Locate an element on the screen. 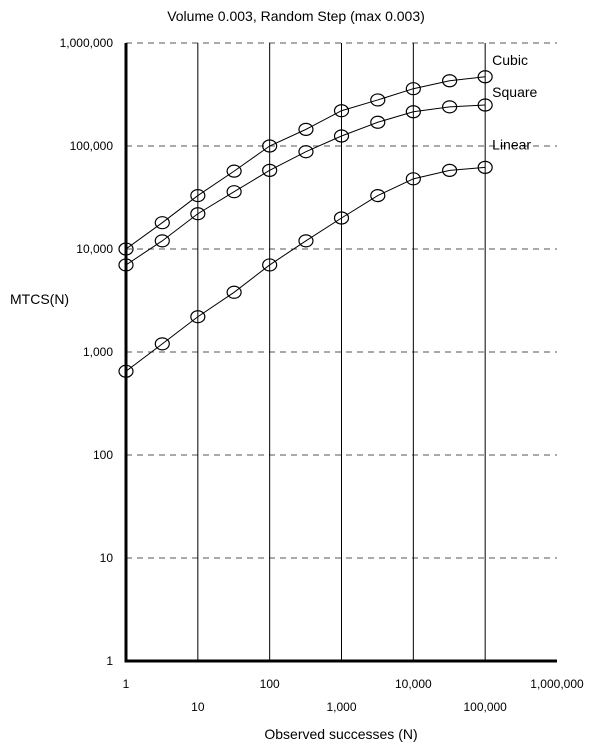 The width and height of the screenshot is (591, 746). y-tick-1: 1 is located at coordinates (109, 661).